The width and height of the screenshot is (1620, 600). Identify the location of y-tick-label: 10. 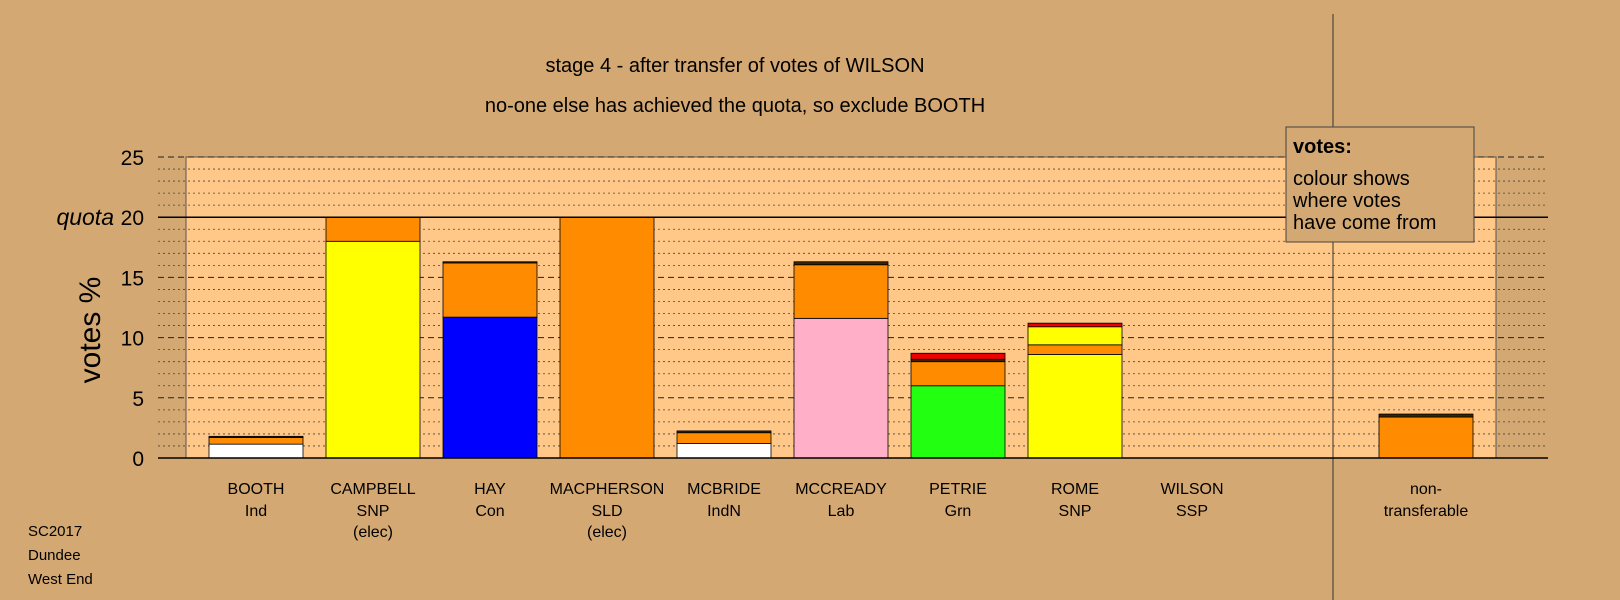
(132, 339).